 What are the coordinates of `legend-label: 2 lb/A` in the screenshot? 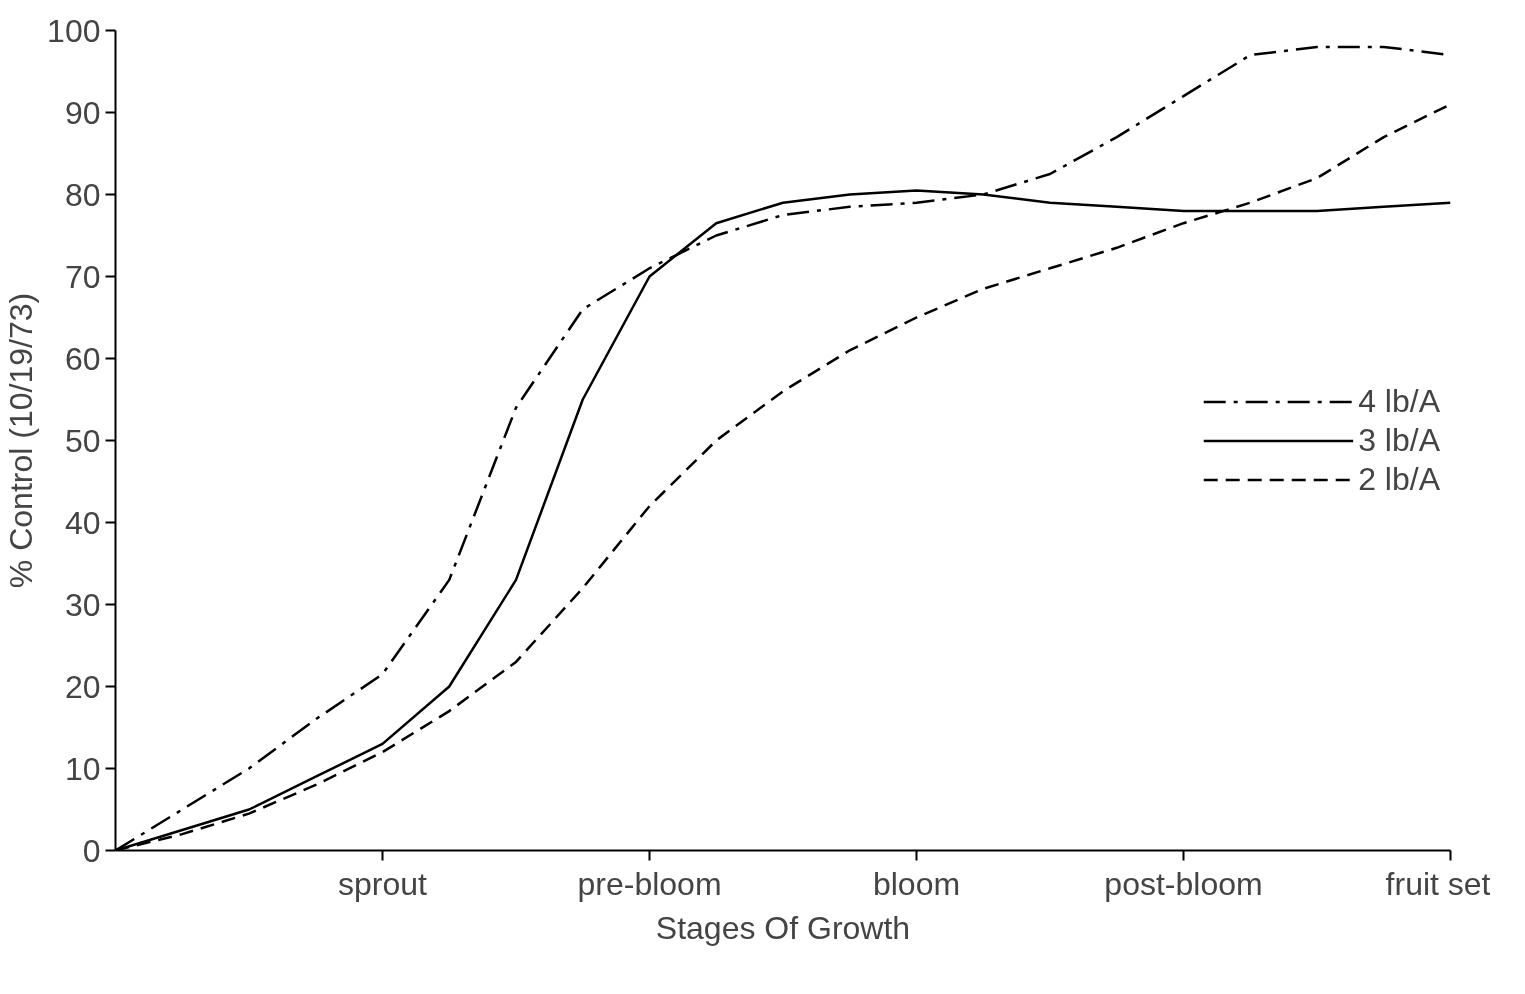 It's located at (1399, 479).